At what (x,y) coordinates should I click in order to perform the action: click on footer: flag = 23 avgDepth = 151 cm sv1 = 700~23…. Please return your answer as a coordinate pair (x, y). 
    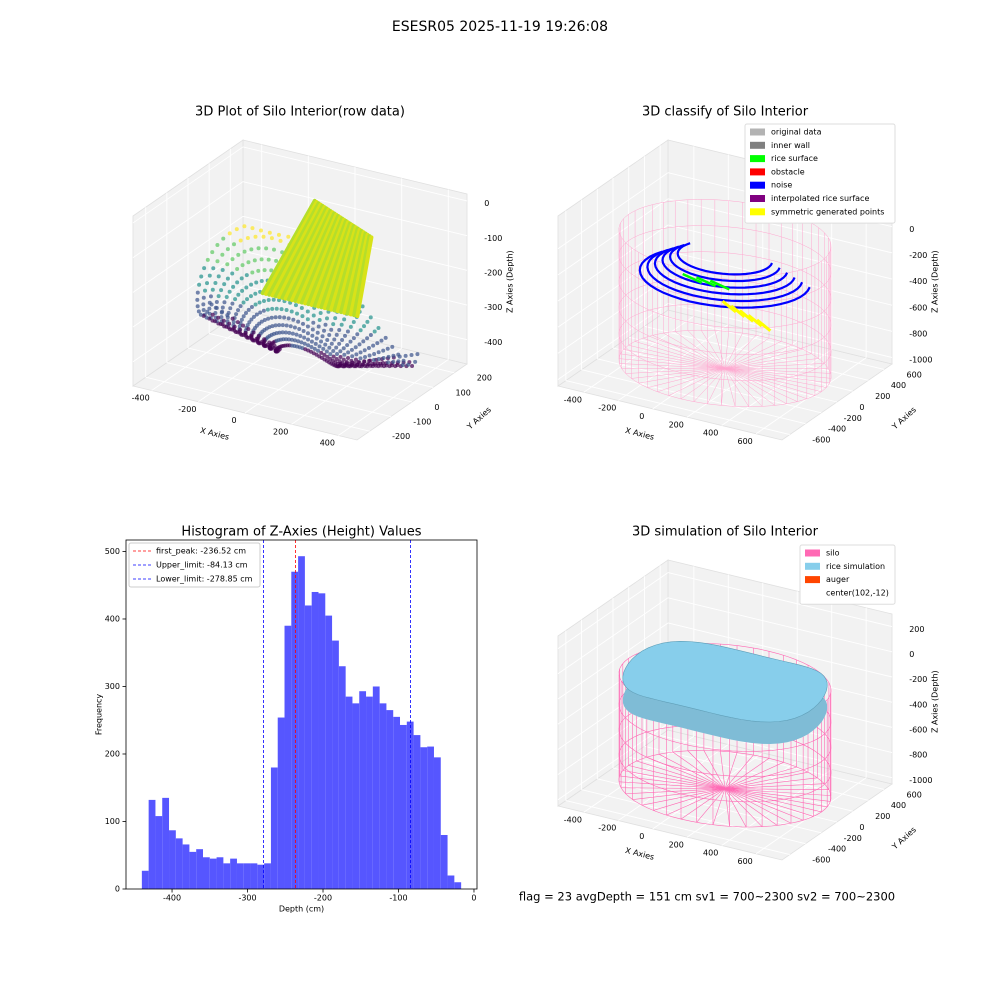
    Looking at the image, I should click on (707, 897).